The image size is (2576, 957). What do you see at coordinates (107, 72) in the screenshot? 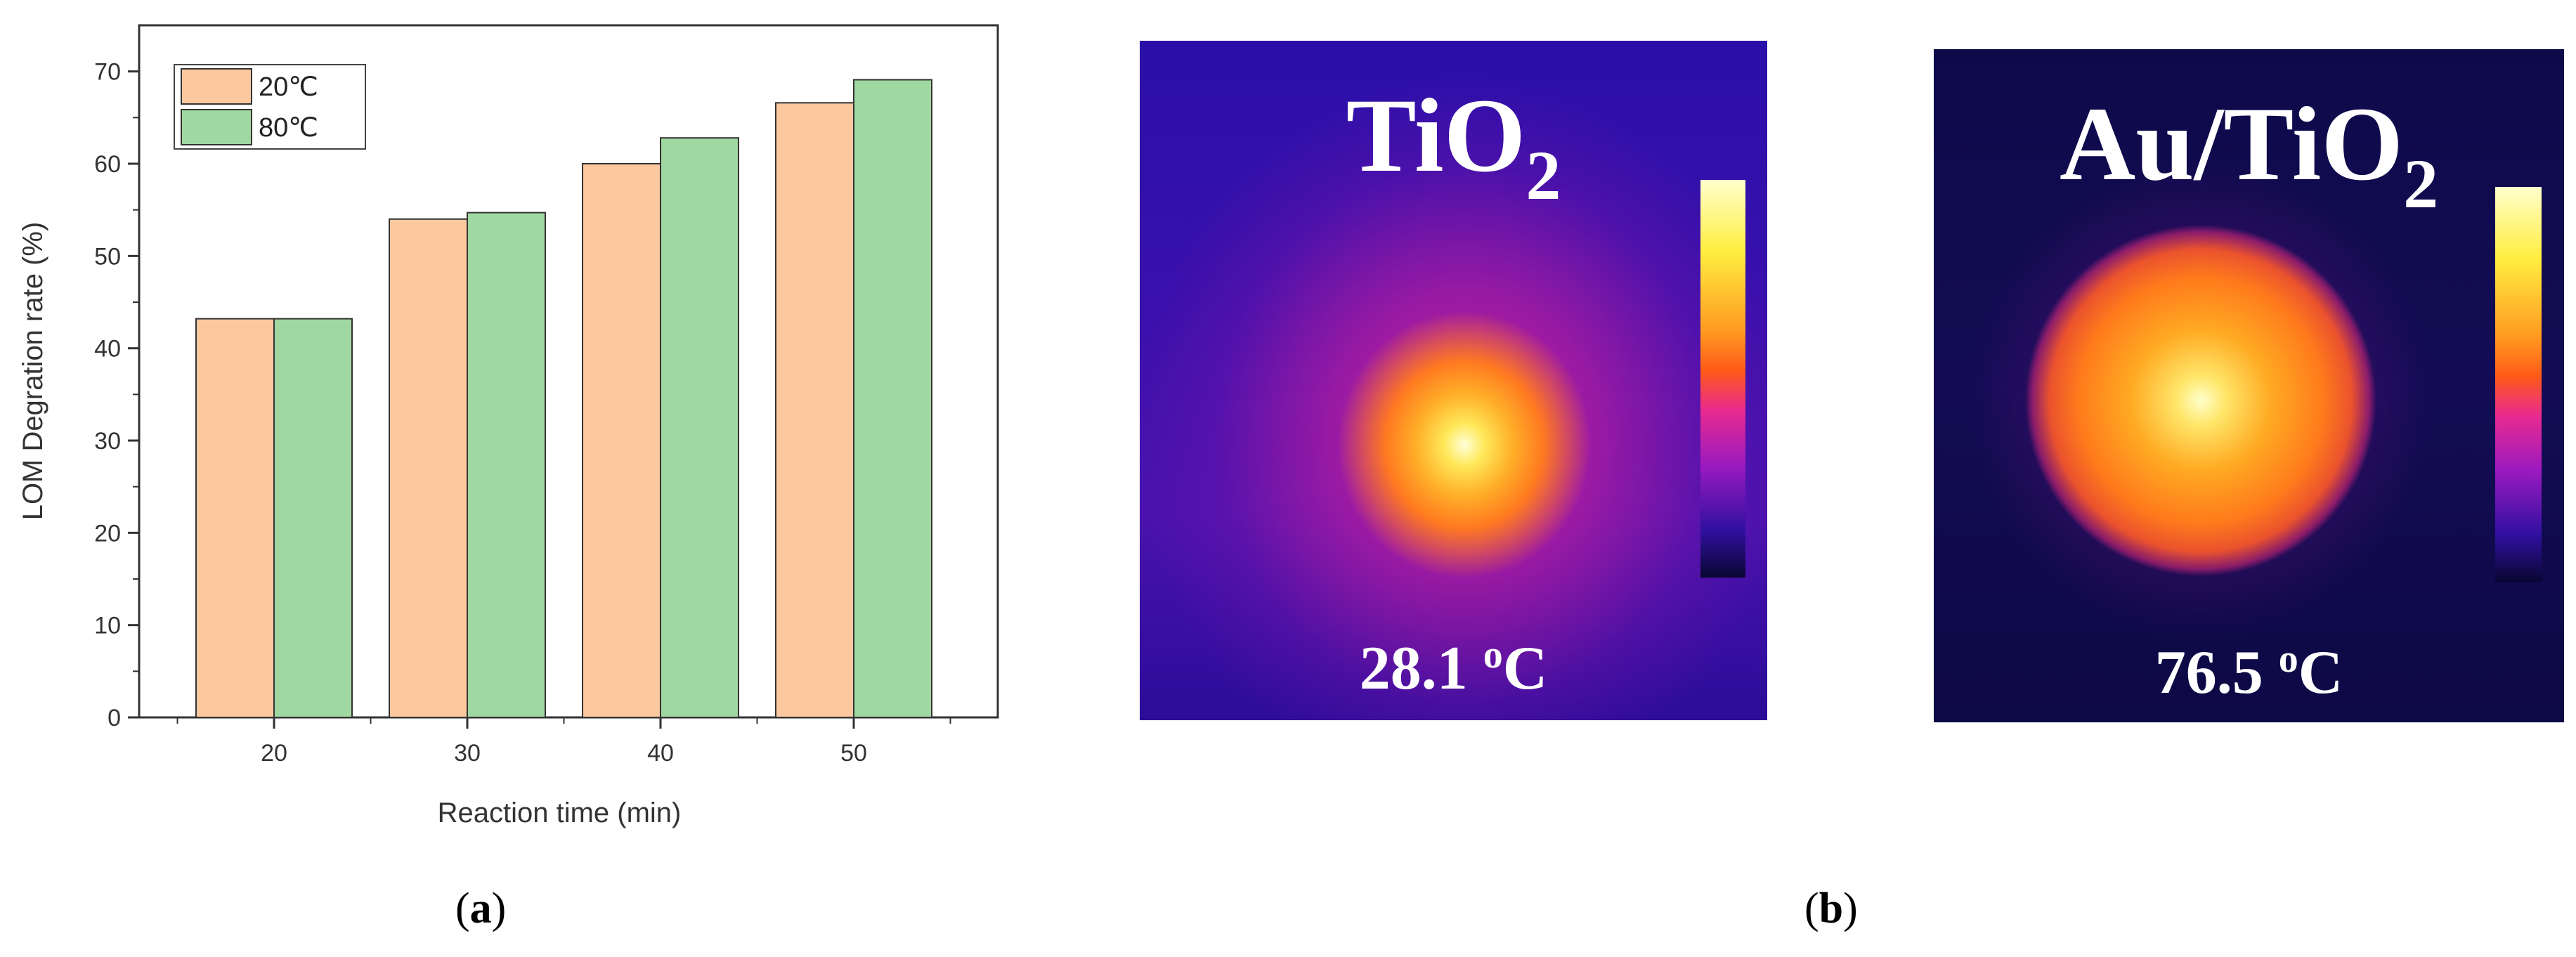
I see `y-tick-label: 70` at bounding box center [107, 72].